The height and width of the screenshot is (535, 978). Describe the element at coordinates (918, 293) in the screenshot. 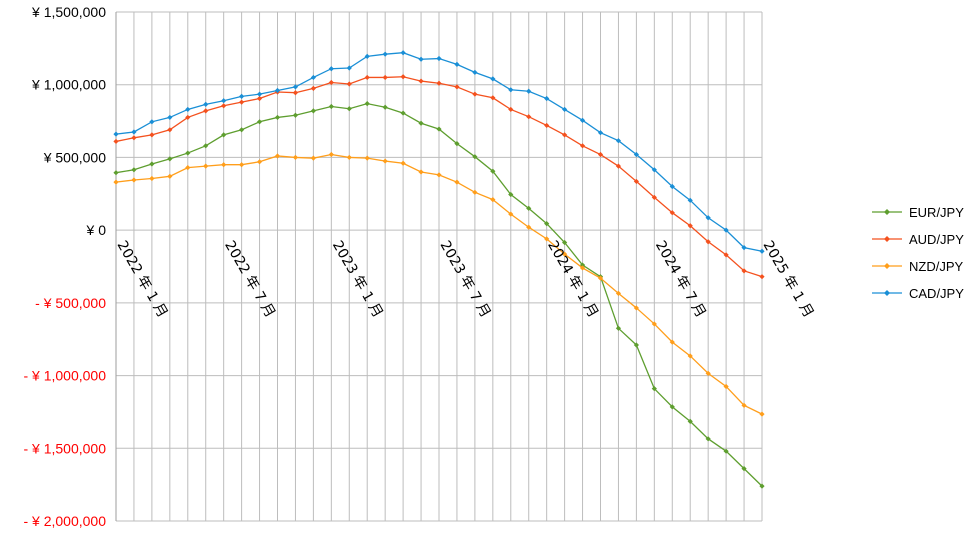

I see `legend-item: CAD/JPY` at that location.